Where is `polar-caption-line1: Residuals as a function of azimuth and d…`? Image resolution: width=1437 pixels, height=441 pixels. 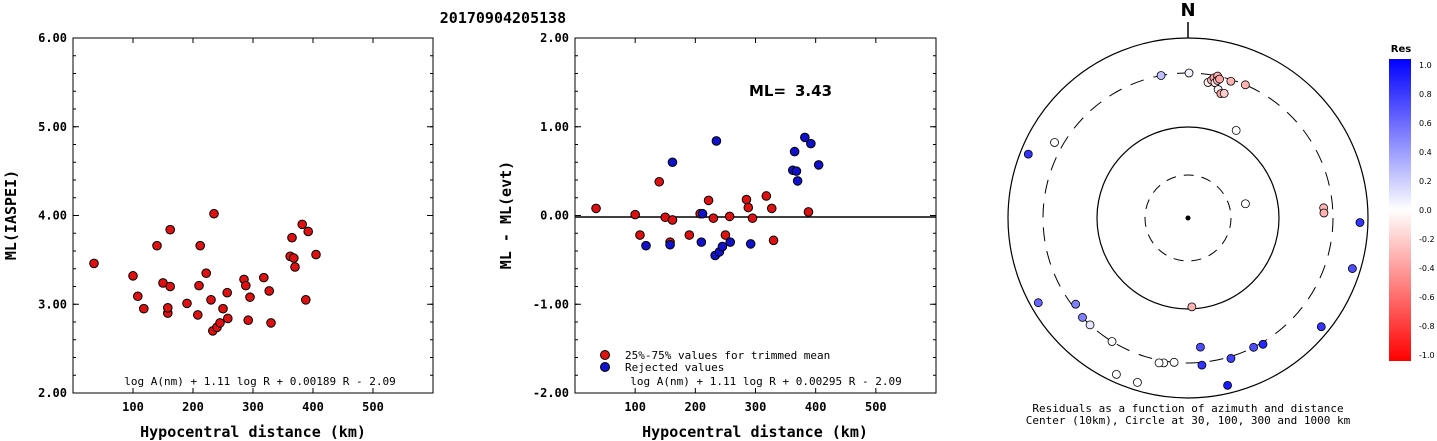 polar-caption-line1: Residuals as a function of azimuth and d… is located at coordinates (1187, 408).